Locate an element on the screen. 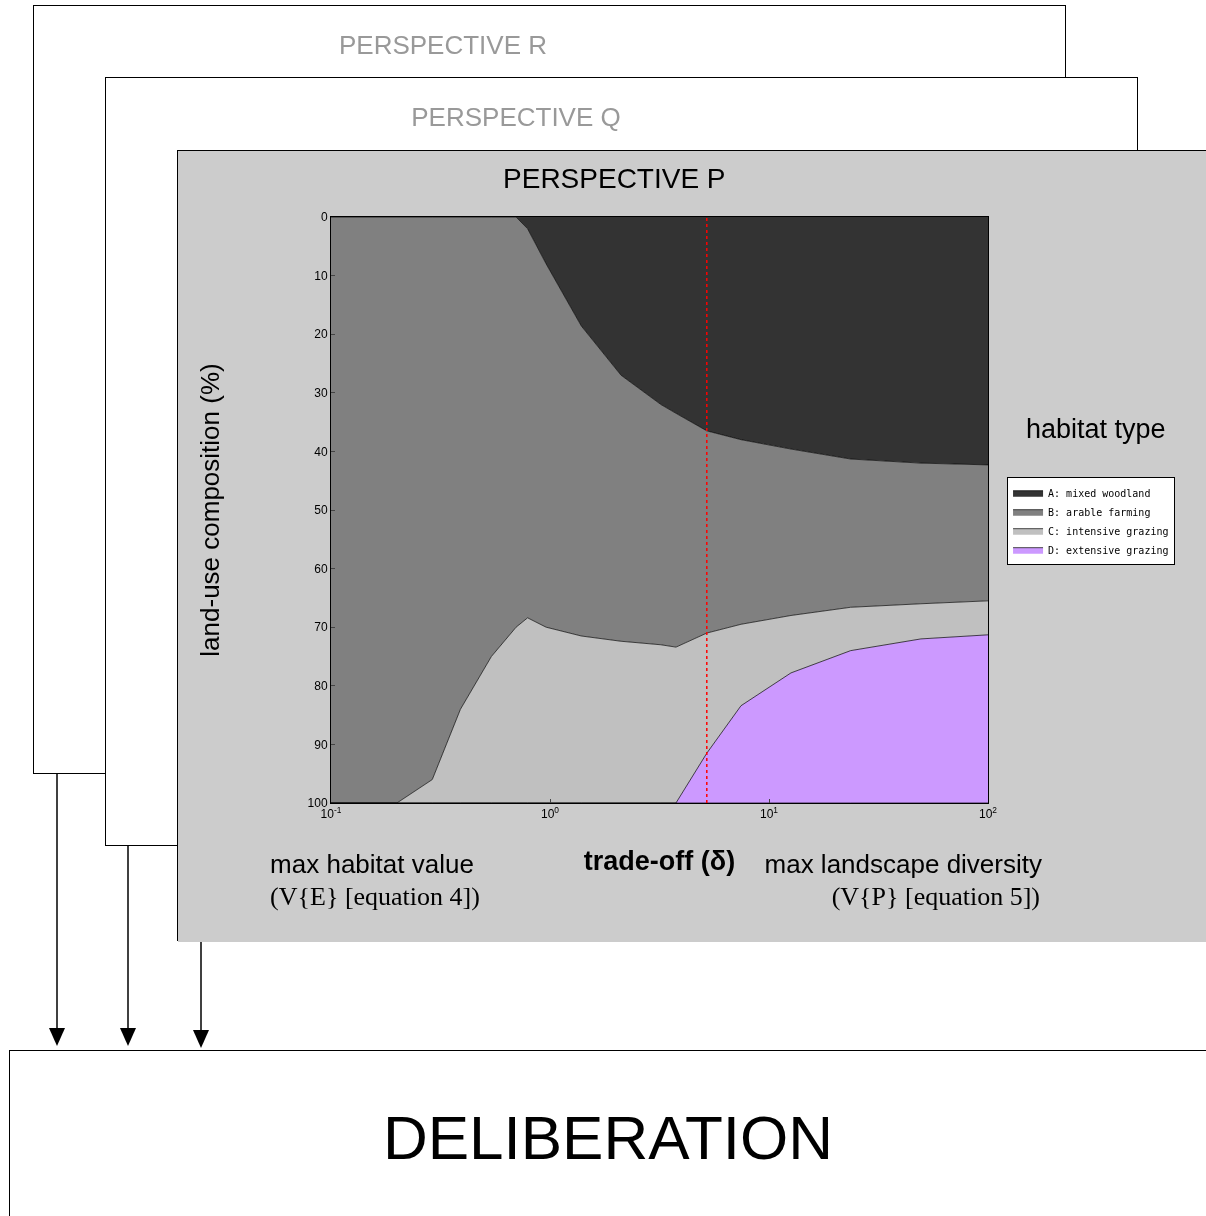 The image size is (1206, 1216). x-tick-label: 10$^{1}$ is located at coordinates (769, 813).